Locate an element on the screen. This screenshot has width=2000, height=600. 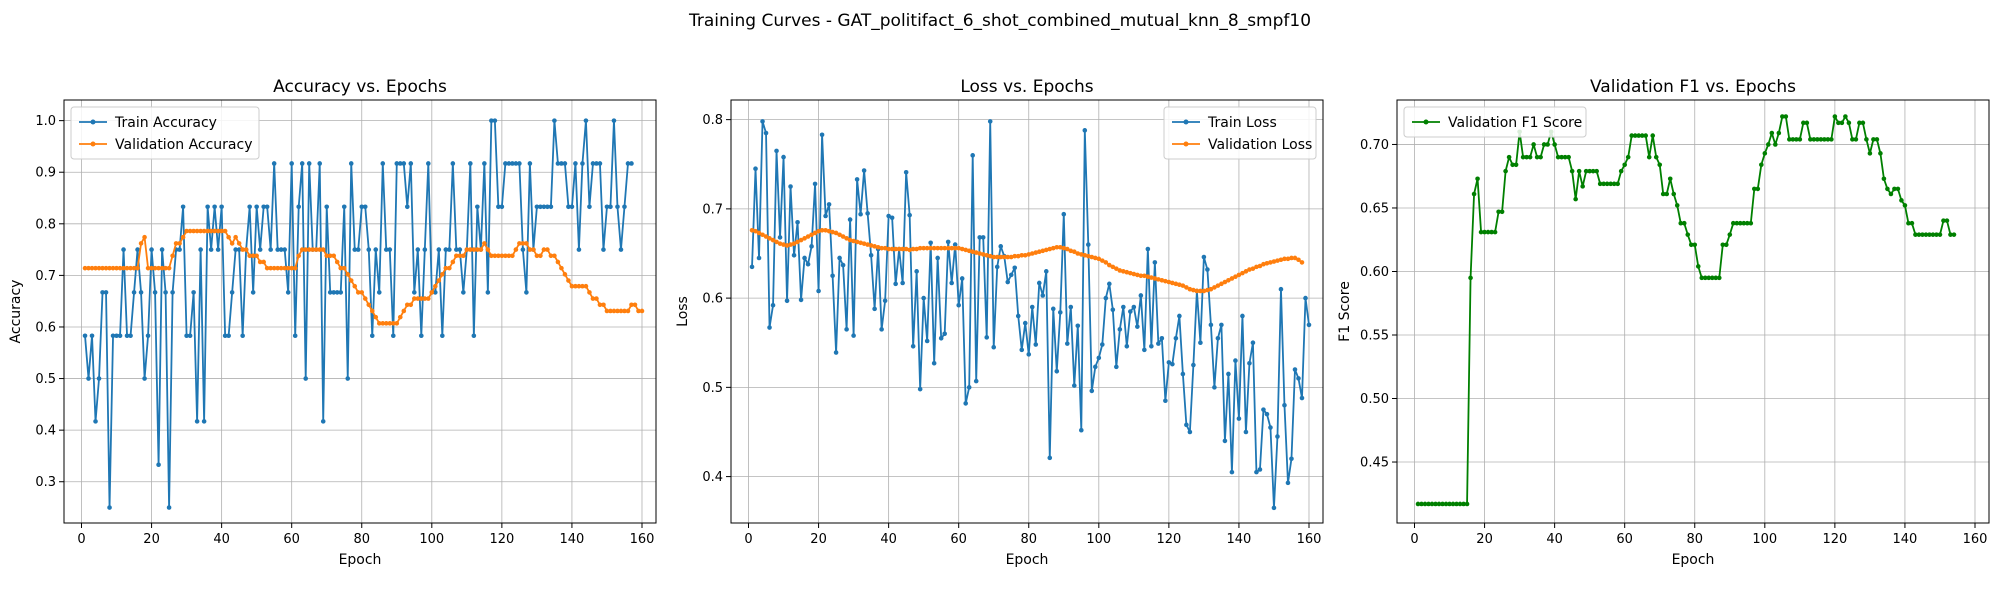
loss-legend-label: Train Loss is located at coordinates (1242, 123).